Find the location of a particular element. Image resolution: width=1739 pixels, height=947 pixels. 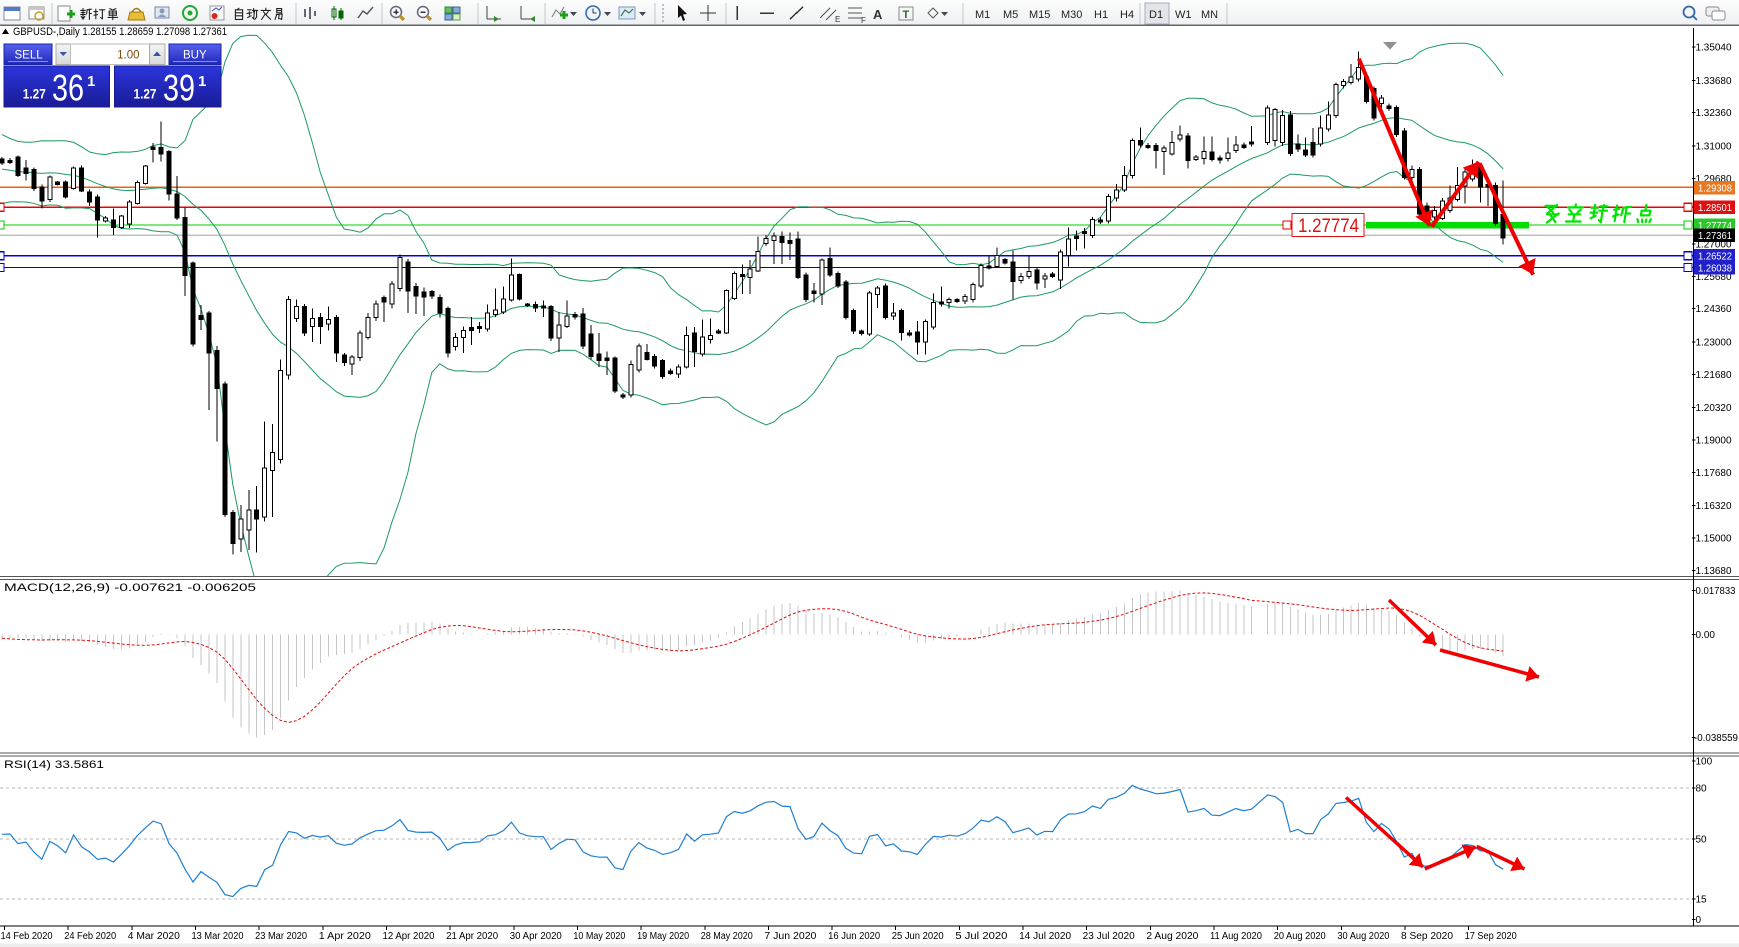

svg-text: 7 Jun 2020 is located at coordinates (790, 936).